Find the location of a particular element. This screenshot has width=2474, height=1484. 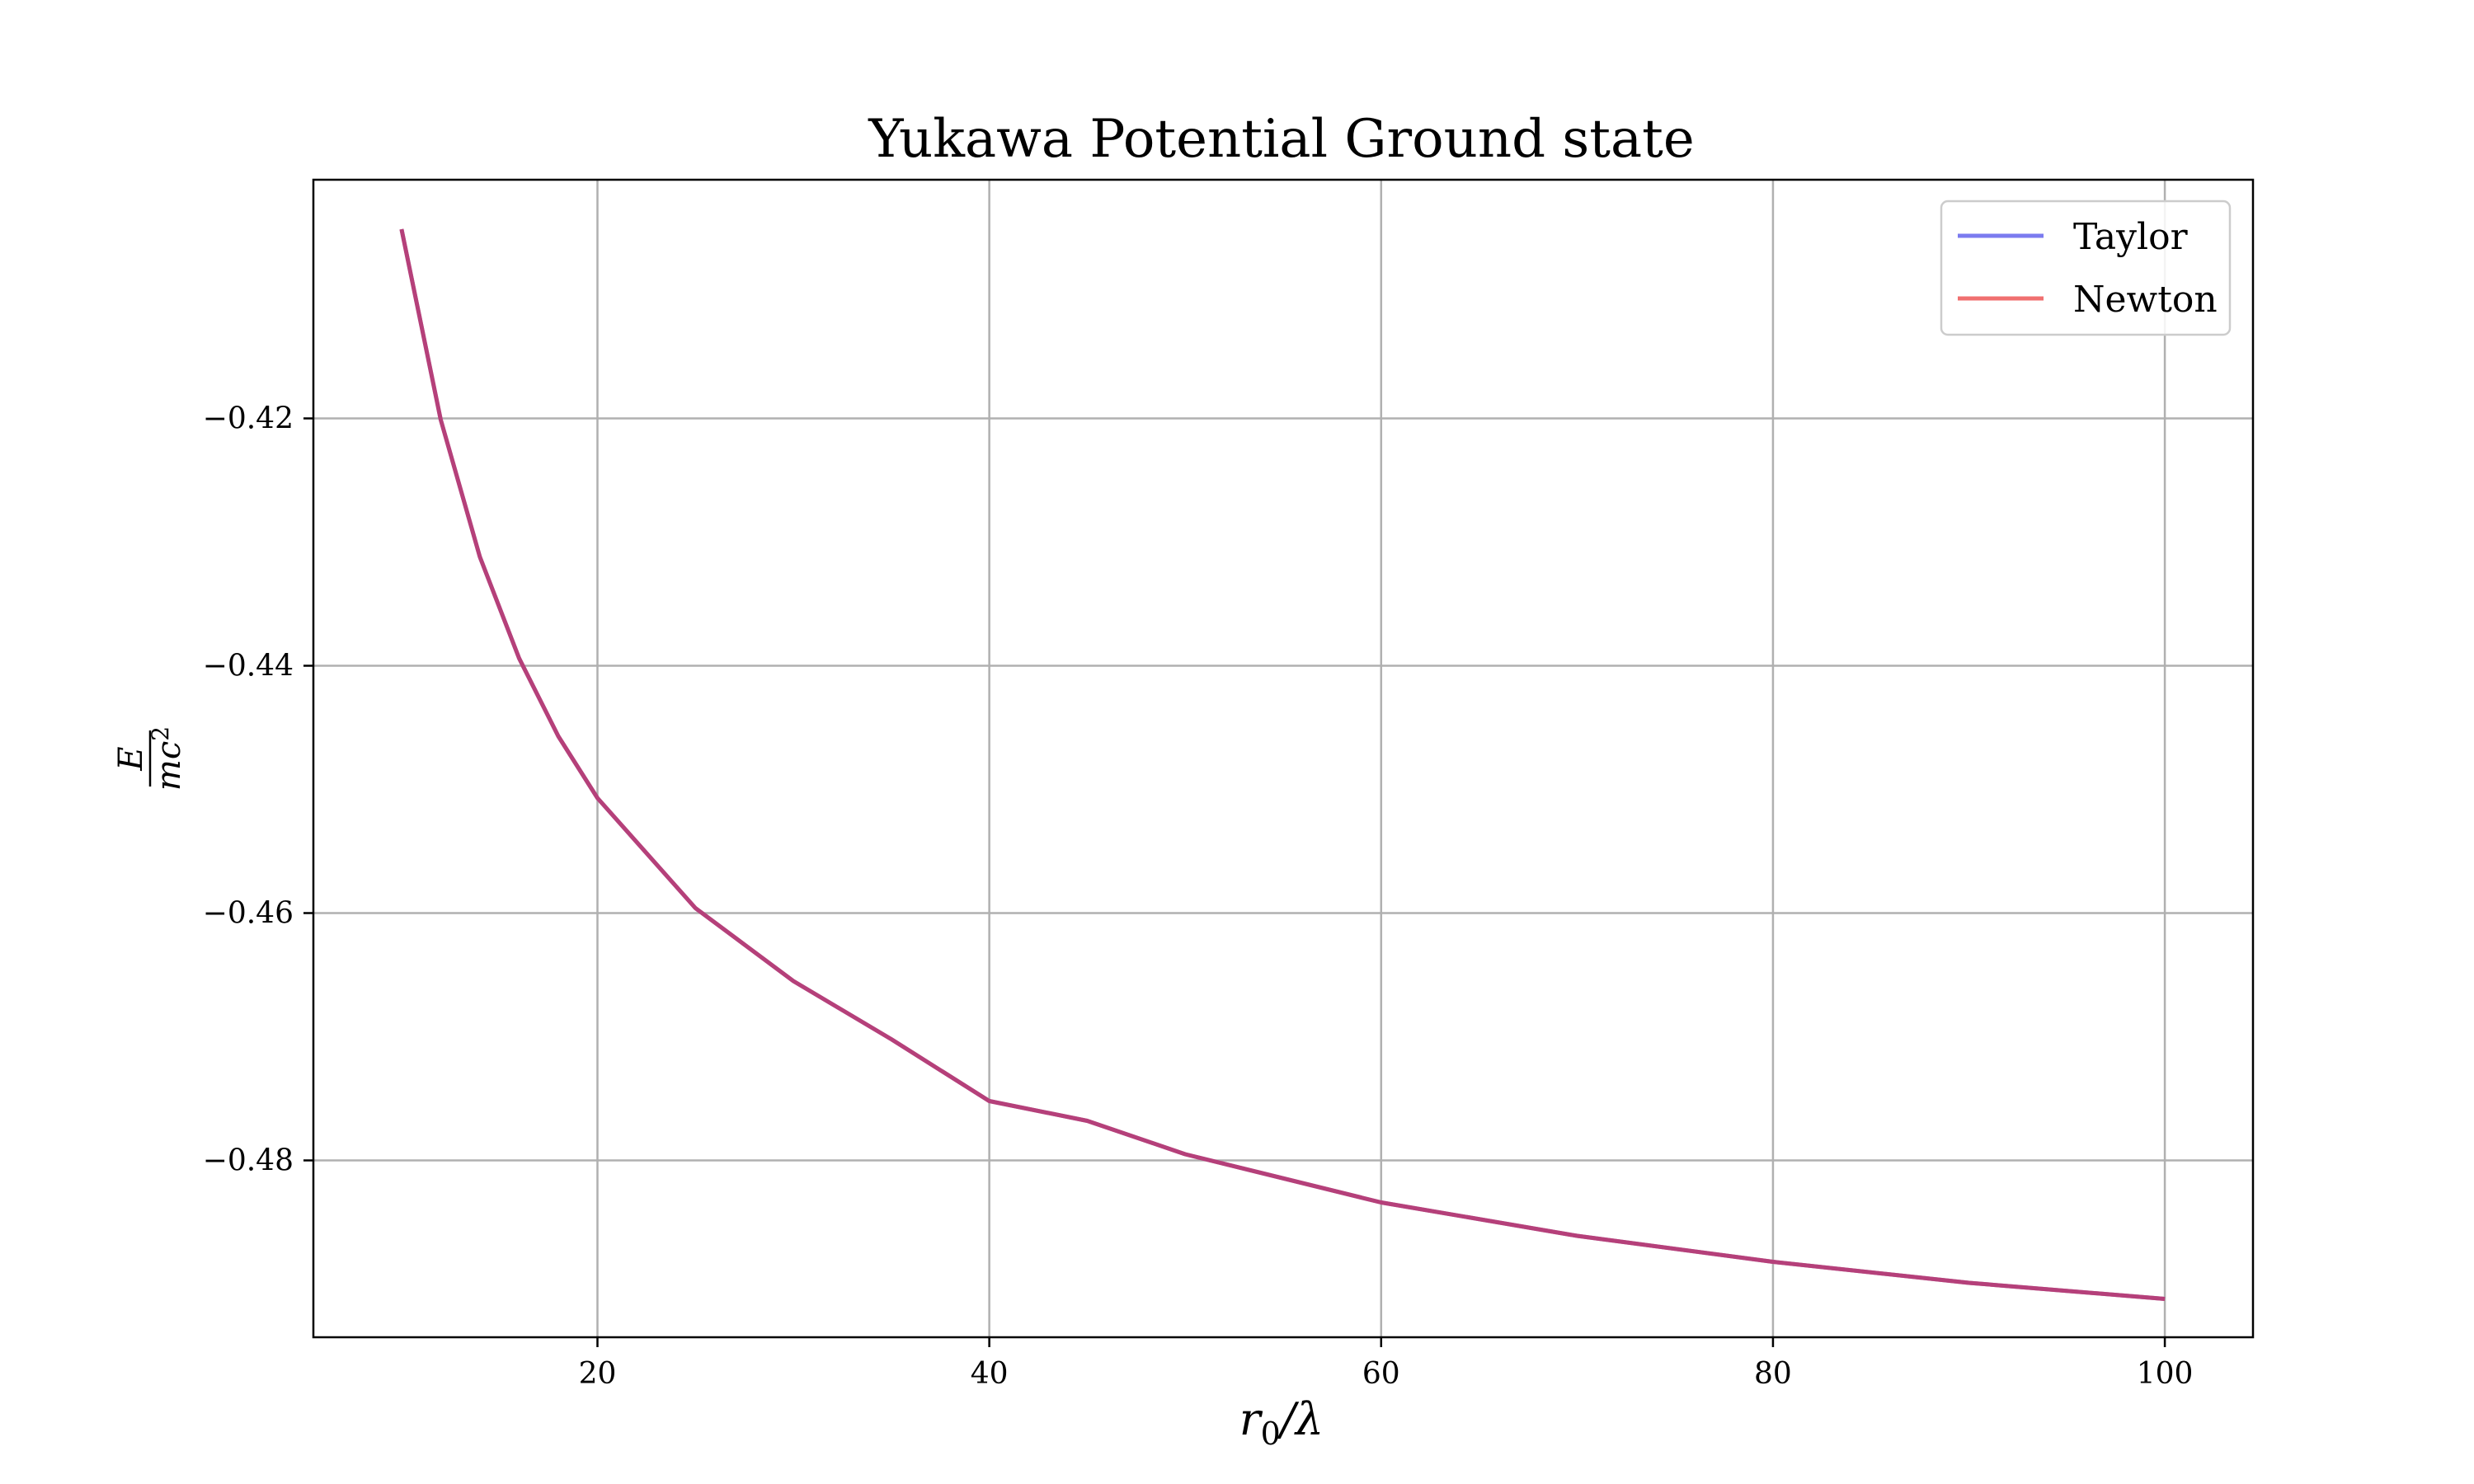

x-tick-label-40: 40 is located at coordinates (990, 1374).